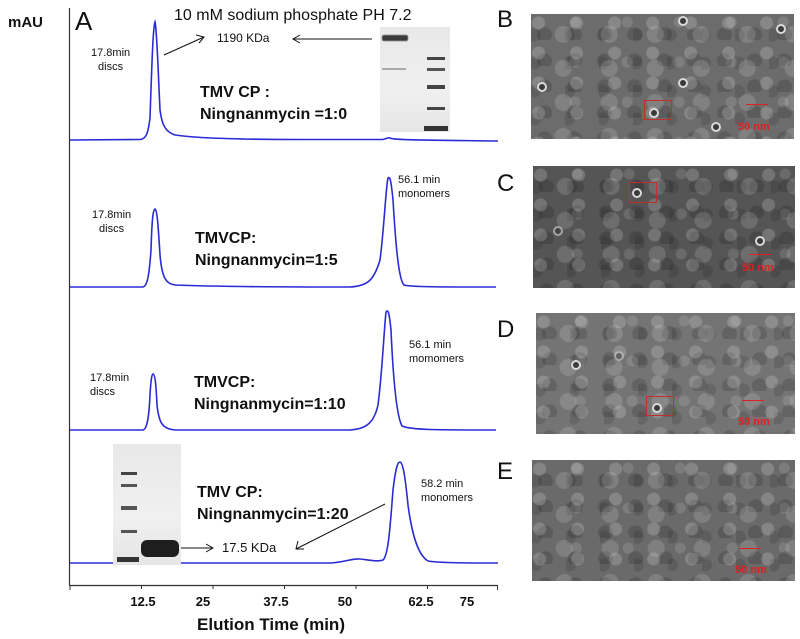 The image size is (800, 639). Describe the element at coordinates (143, 601) in the screenshot. I see `x-tick-label: 12.5` at that location.